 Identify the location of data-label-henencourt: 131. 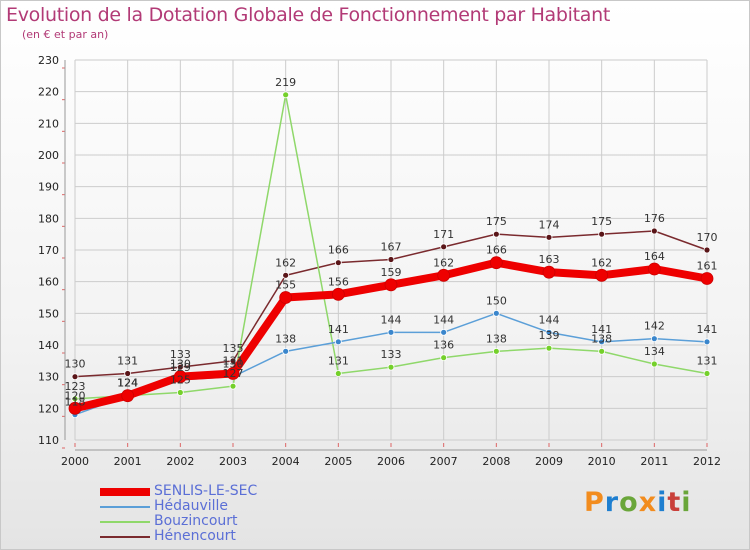
(127, 361).